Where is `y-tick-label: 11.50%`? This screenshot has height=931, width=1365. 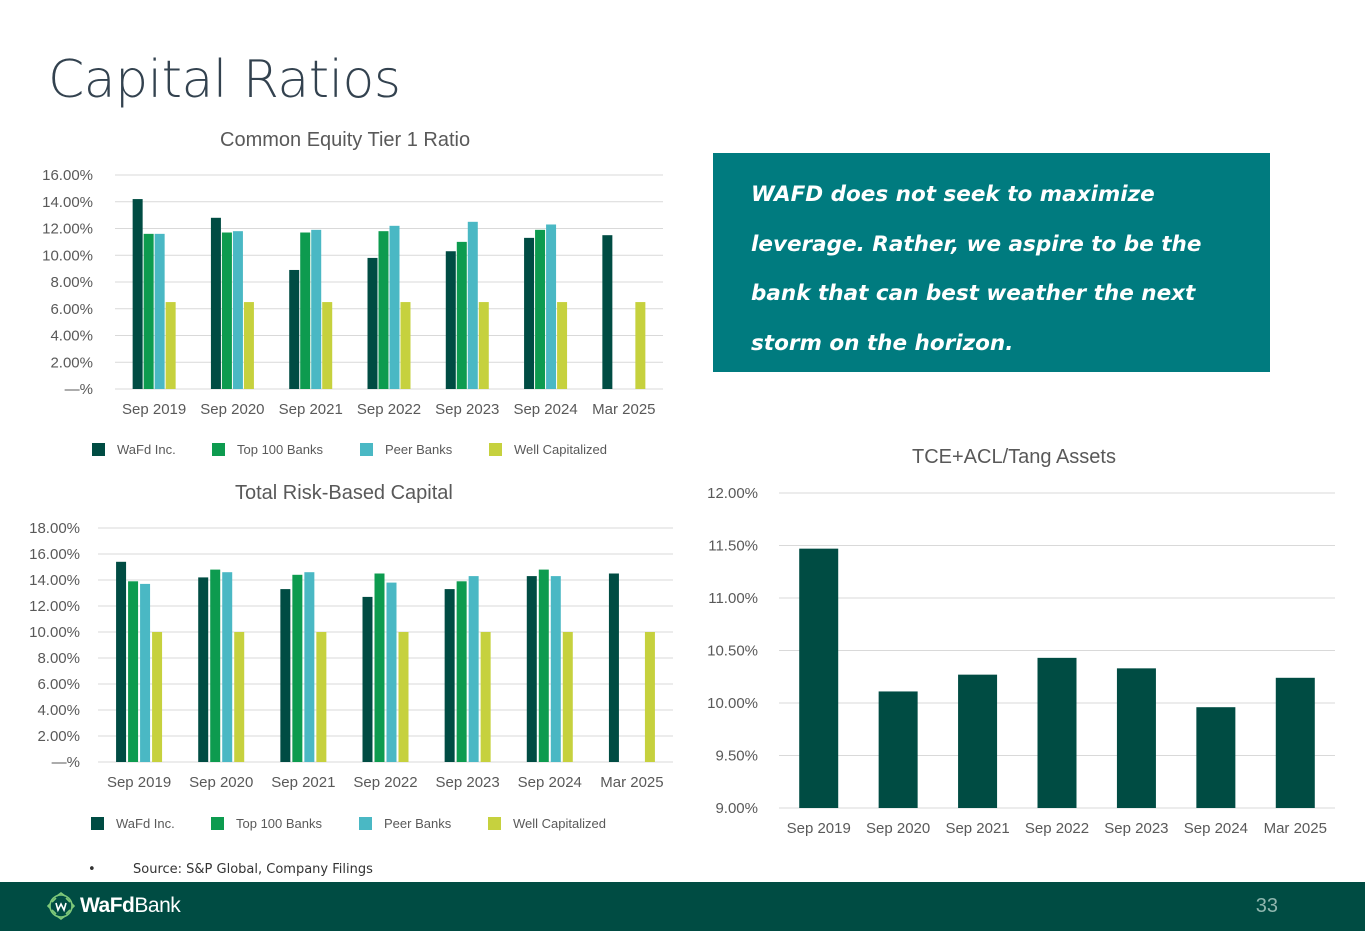 y-tick-label: 11.50% is located at coordinates (733, 546).